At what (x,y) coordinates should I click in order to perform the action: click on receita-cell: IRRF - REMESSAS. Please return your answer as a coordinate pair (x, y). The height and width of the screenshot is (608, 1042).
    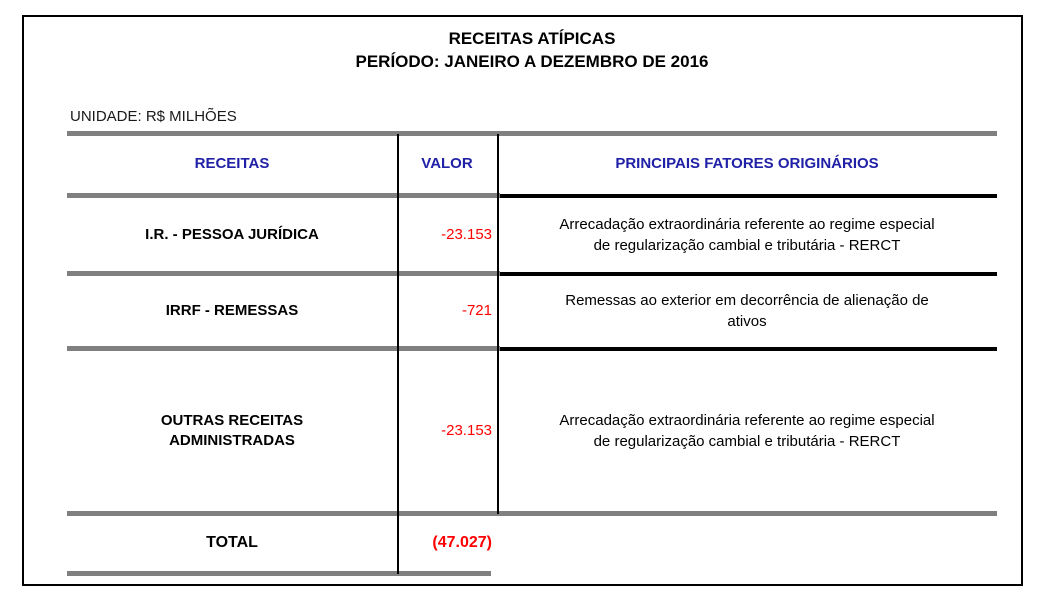
    Looking at the image, I should click on (232, 310).